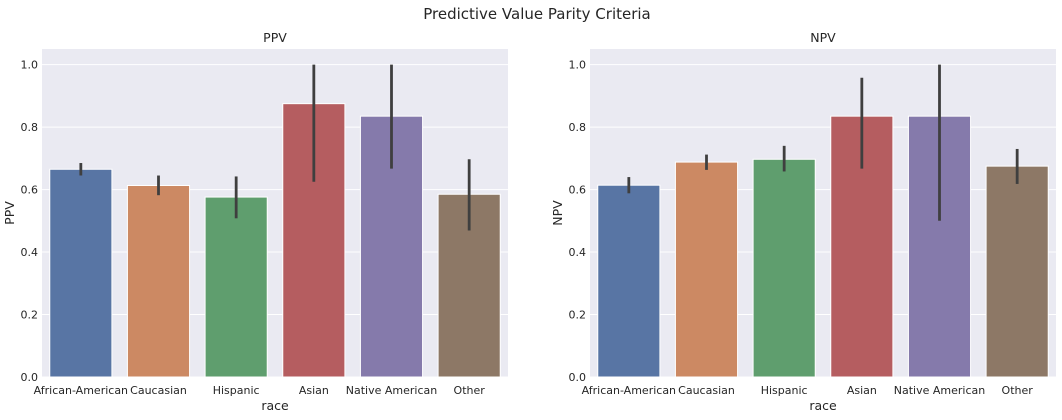  Describe the element at coordinates (9, 213) in the screenshot. I see `y-axis-label: PPV` at that location.